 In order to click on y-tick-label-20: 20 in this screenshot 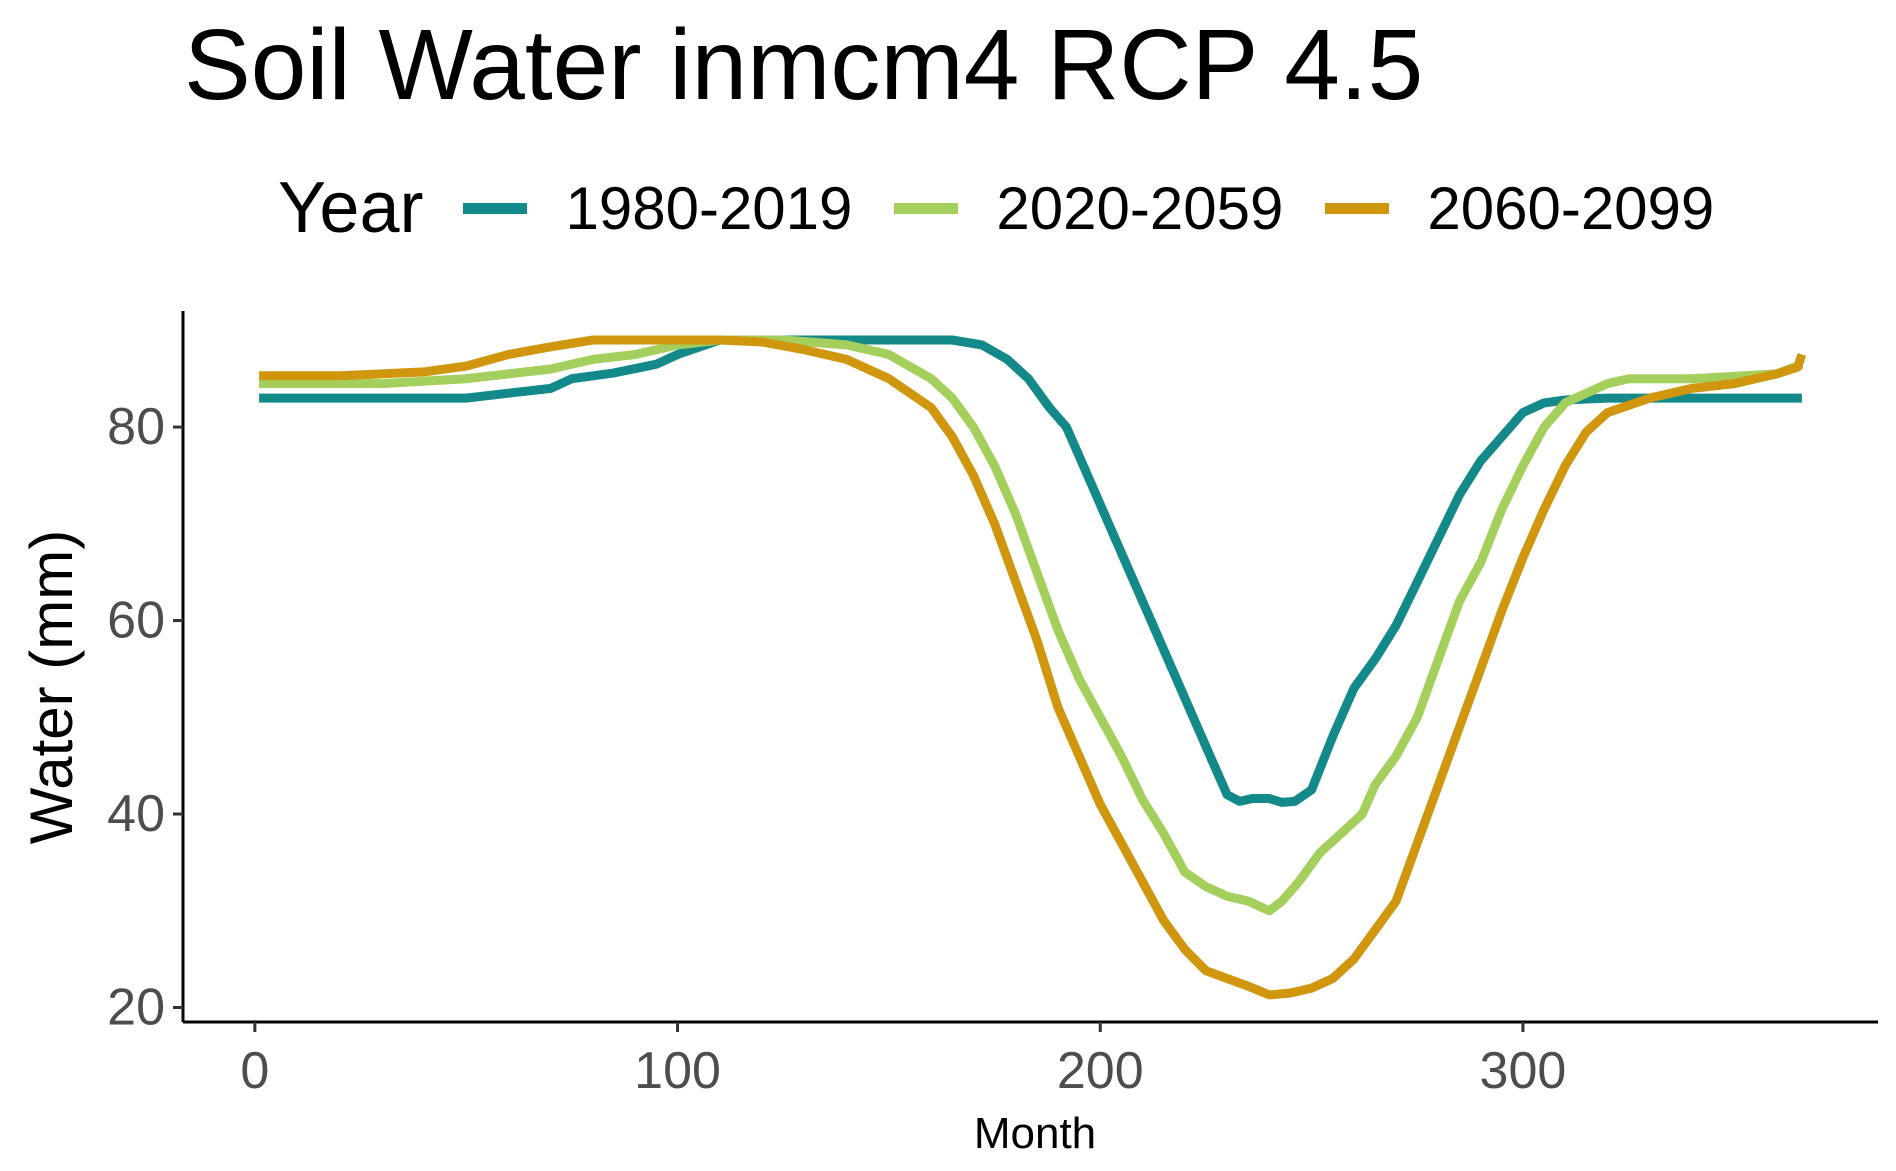, I will do `click(136, 1007)`.